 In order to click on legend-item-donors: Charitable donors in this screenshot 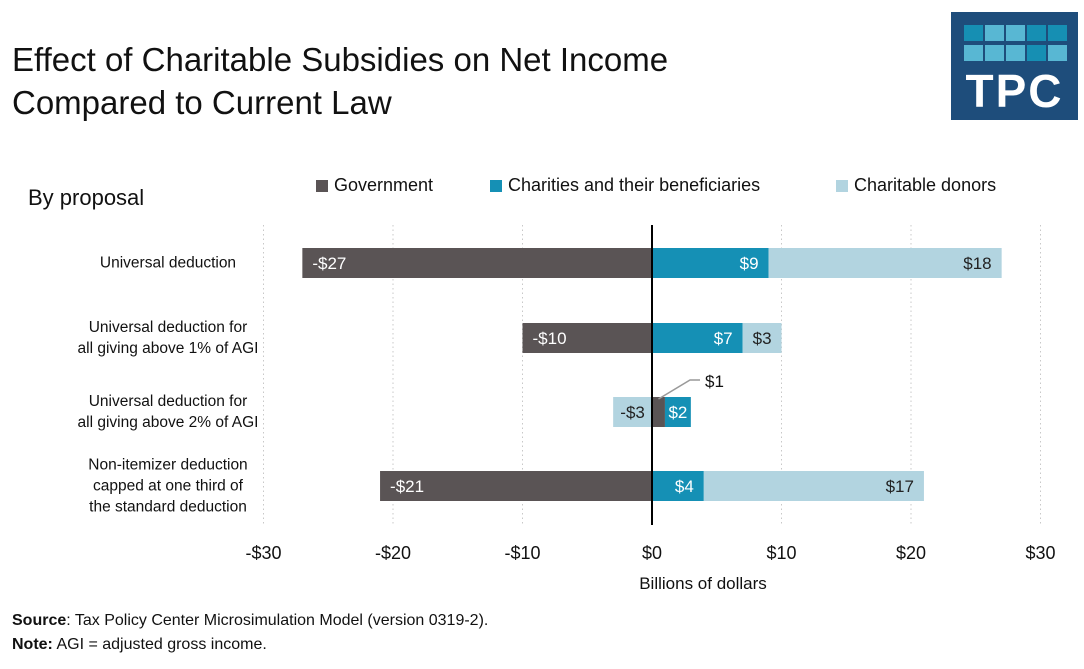, I will do `click(916, 185)`.